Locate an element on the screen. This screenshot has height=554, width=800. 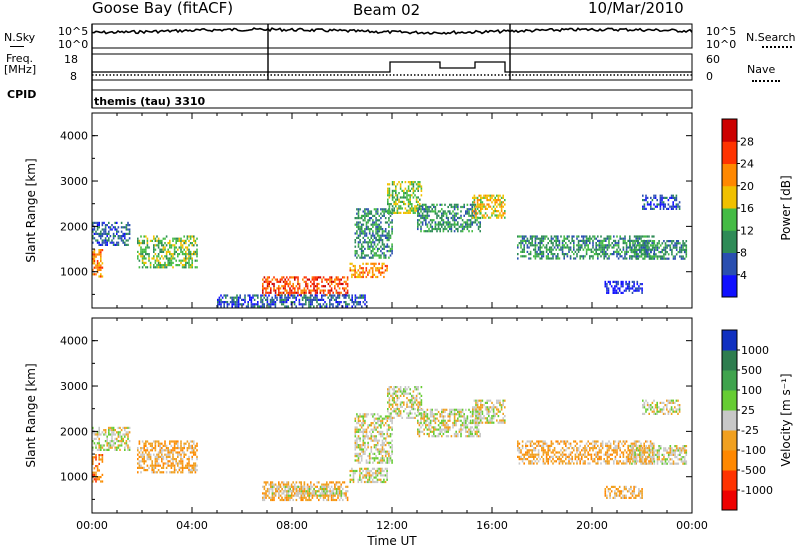
cpid-panel-frame is located at coordinates (392, 99).